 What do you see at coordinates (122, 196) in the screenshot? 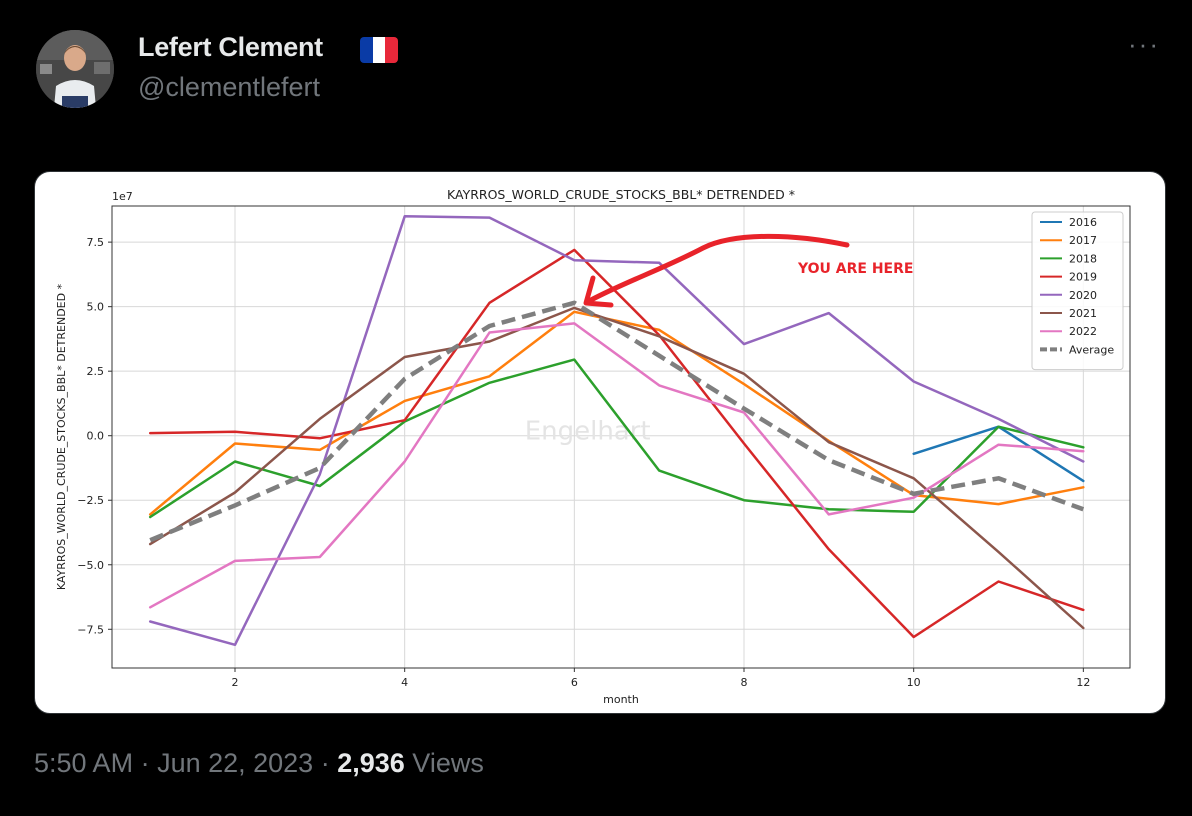
I see `y-offset-label: 1e7` at bounding box center [122, 196].